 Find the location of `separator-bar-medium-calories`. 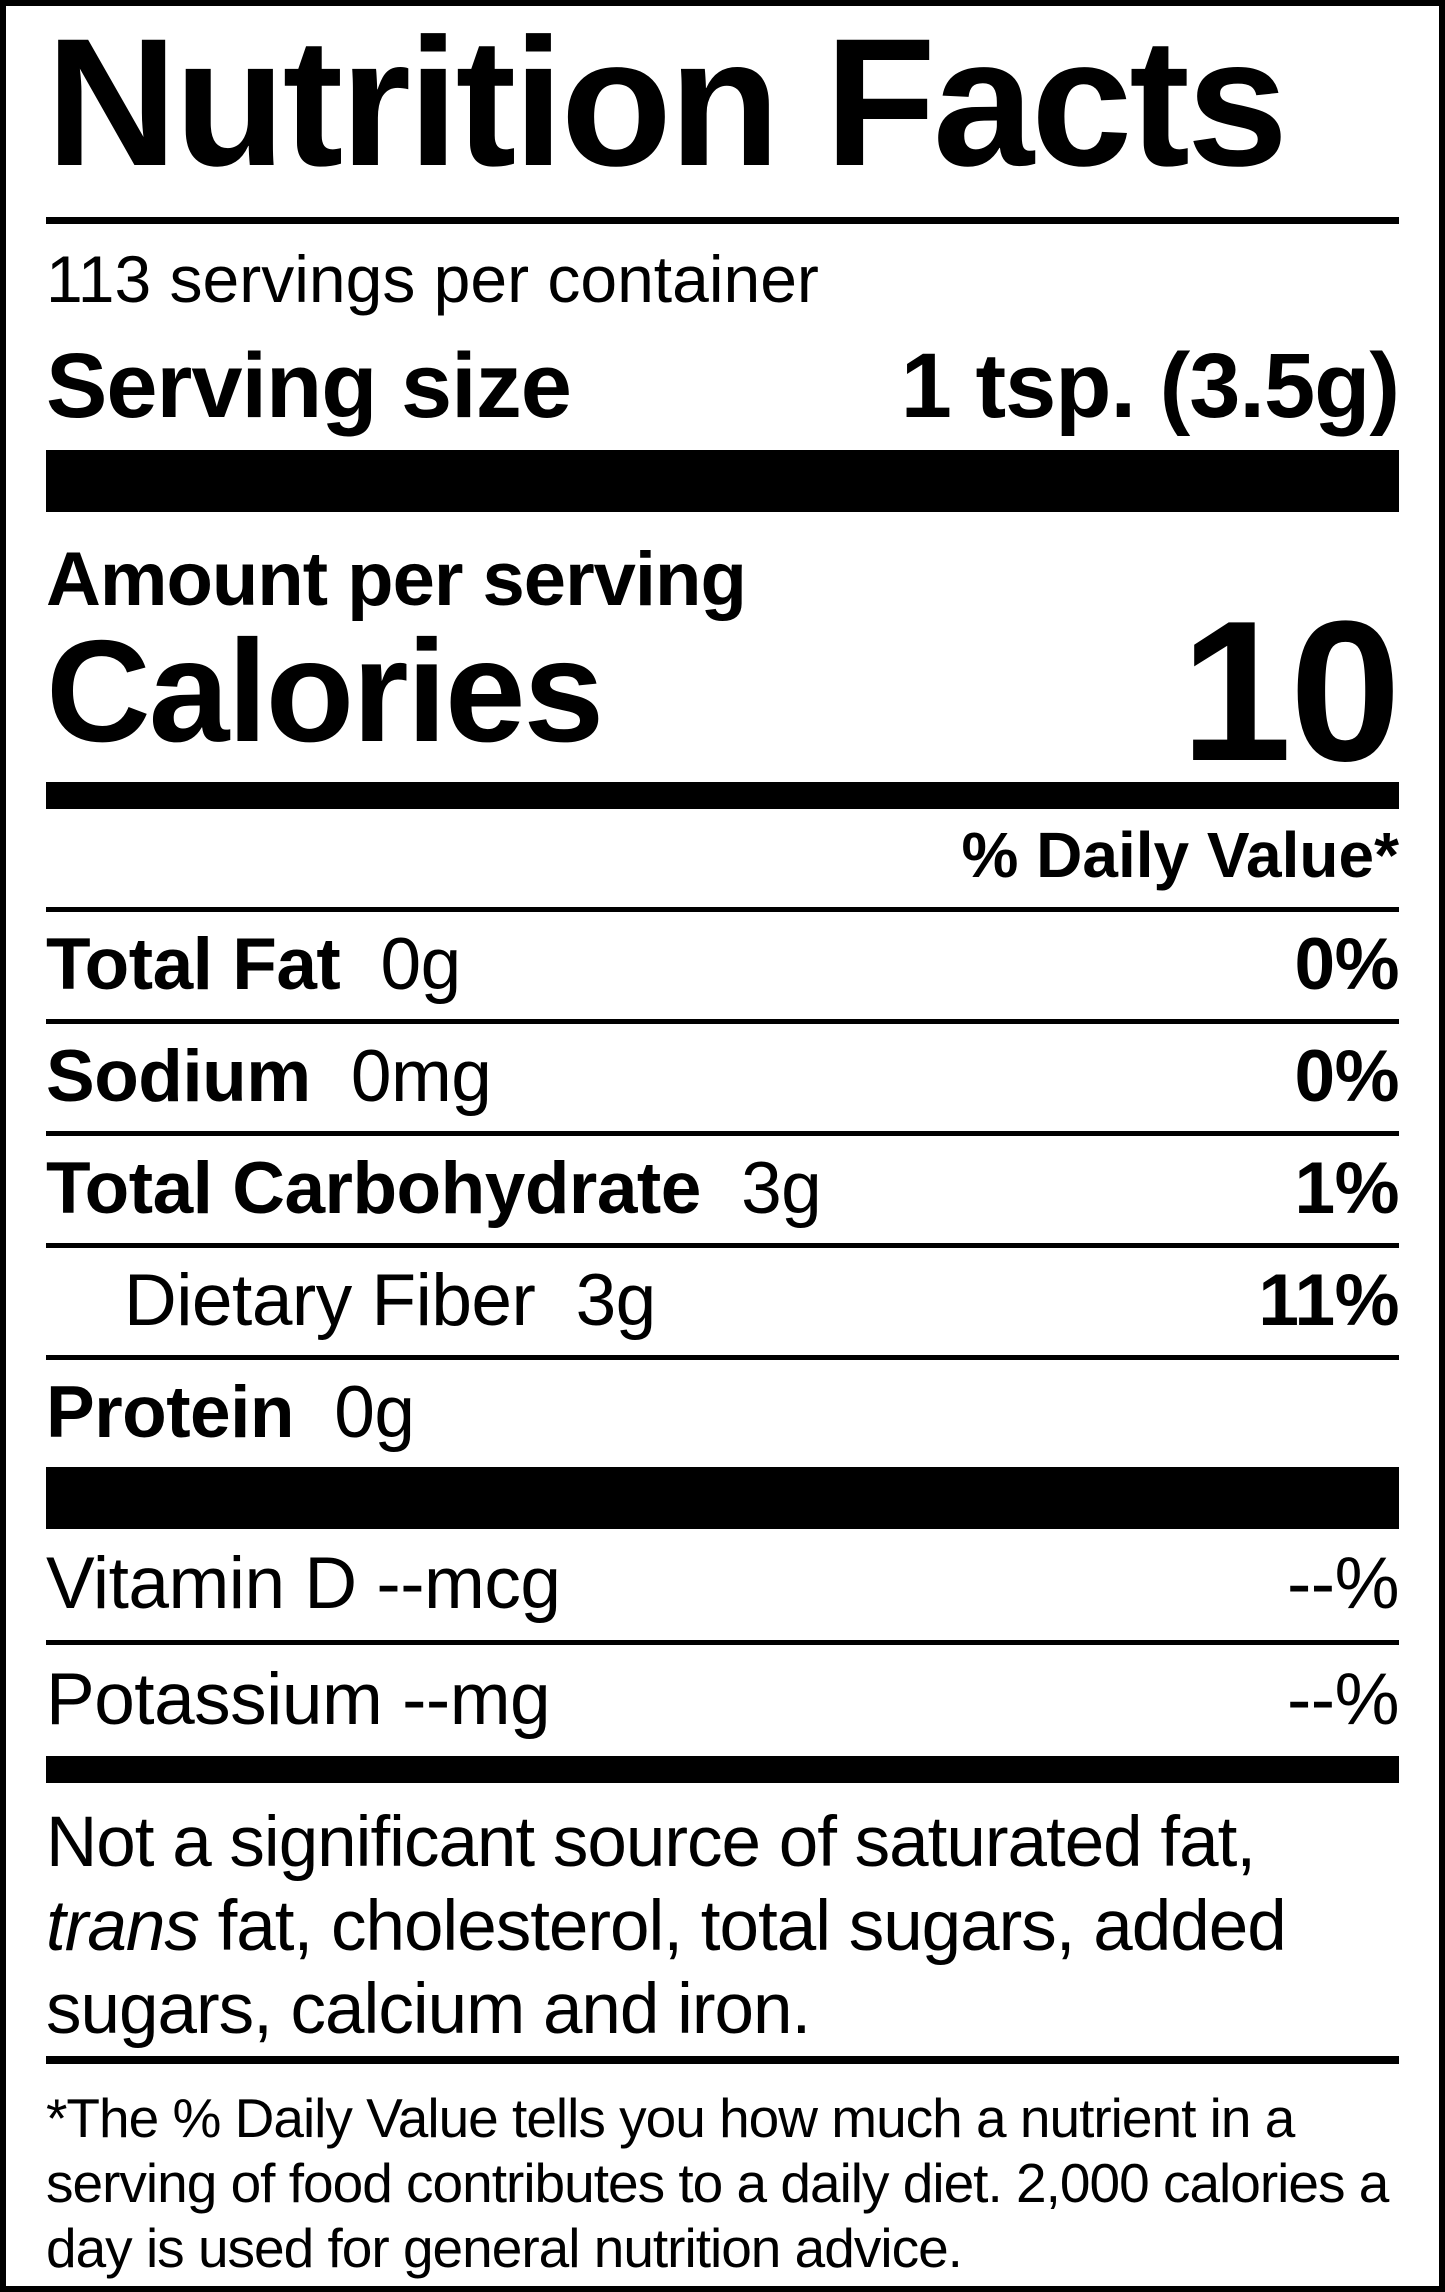

separator-bar-medium-calories is located at coordinates (722, 795).